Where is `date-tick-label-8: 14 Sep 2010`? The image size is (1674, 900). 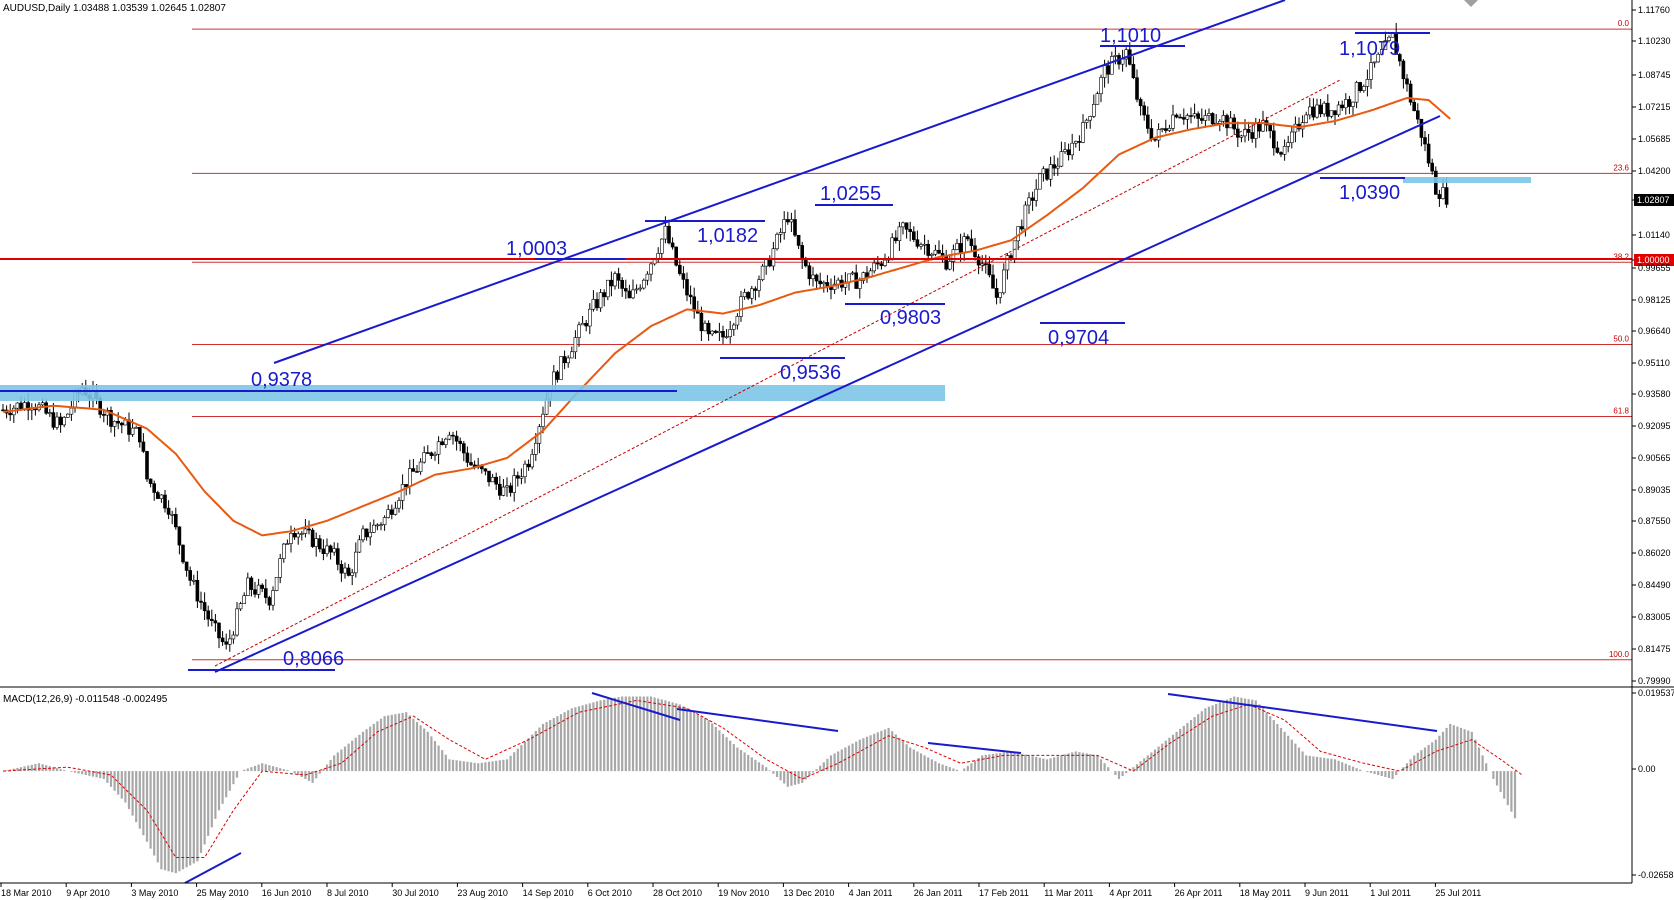 date-tick-label-8: 14 Sep 2010 is located at coordinates (548, 893).